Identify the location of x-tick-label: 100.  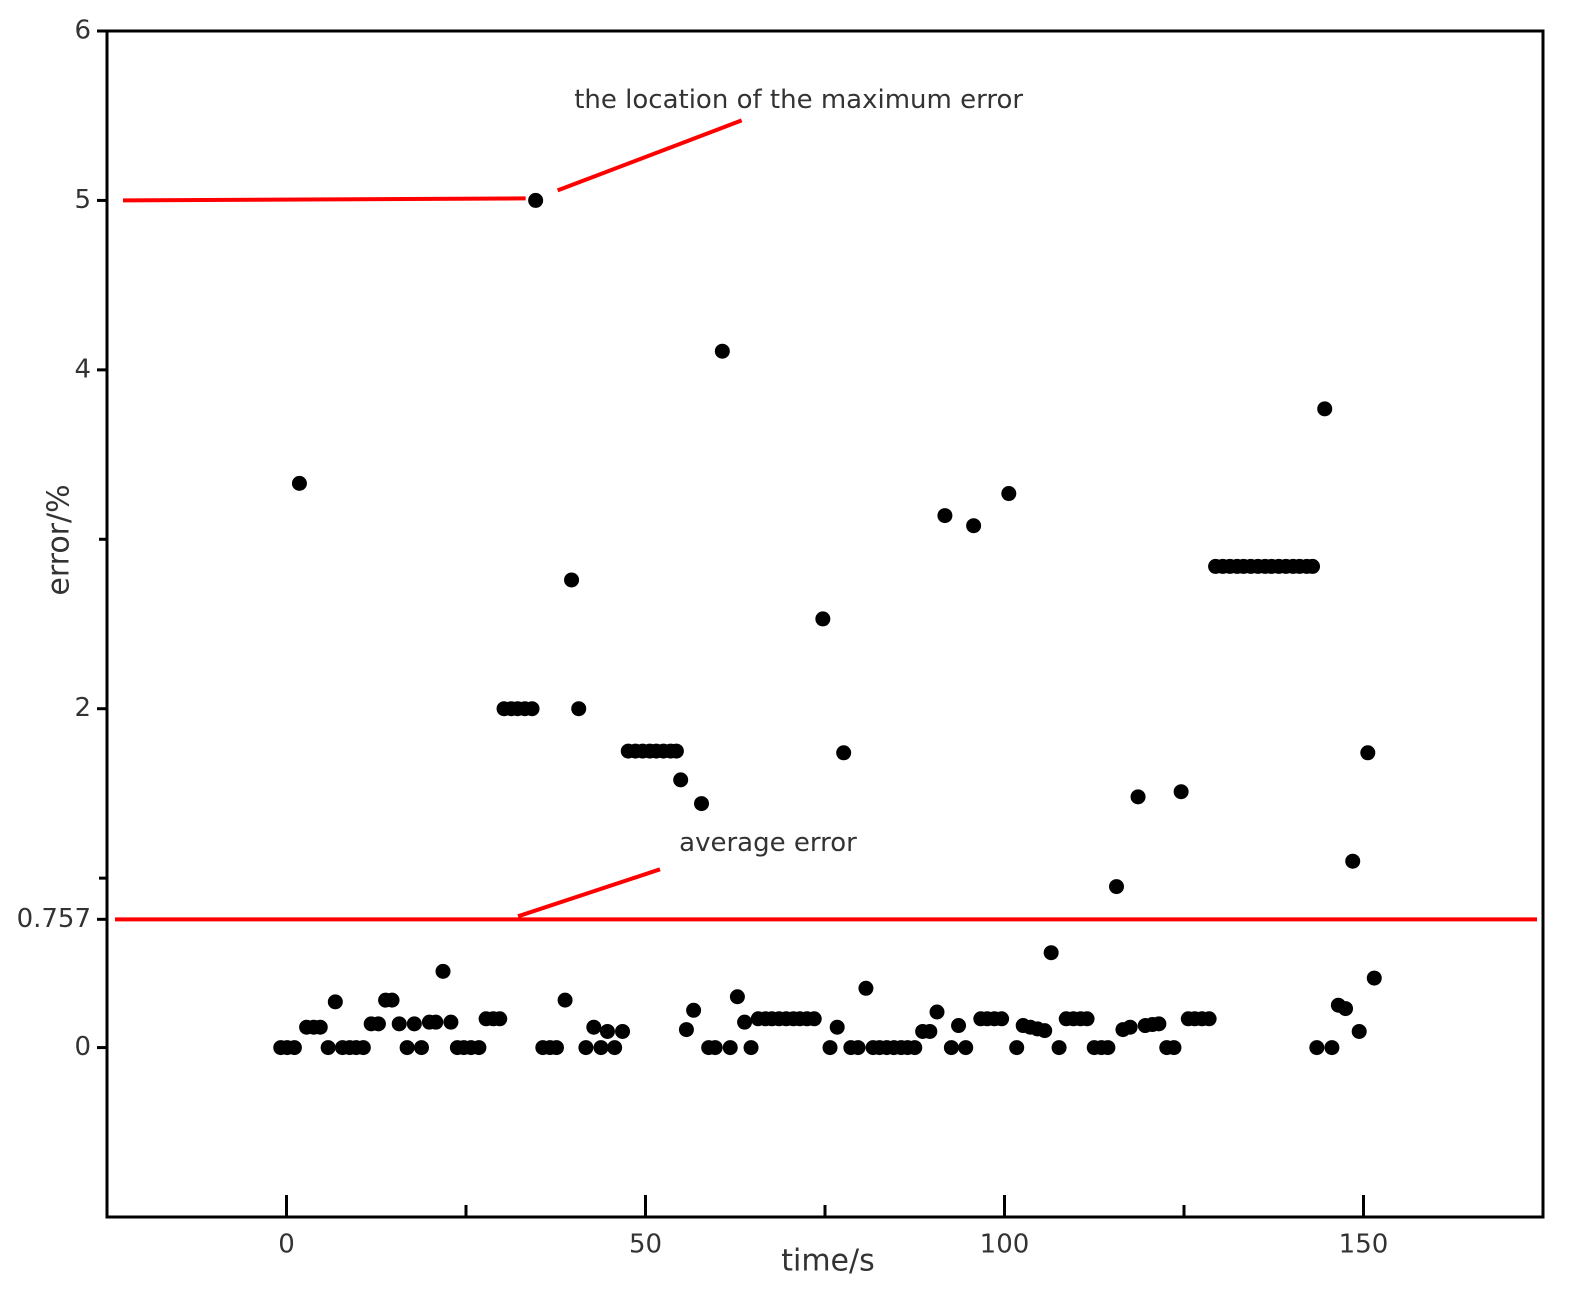
(1005, 1245).